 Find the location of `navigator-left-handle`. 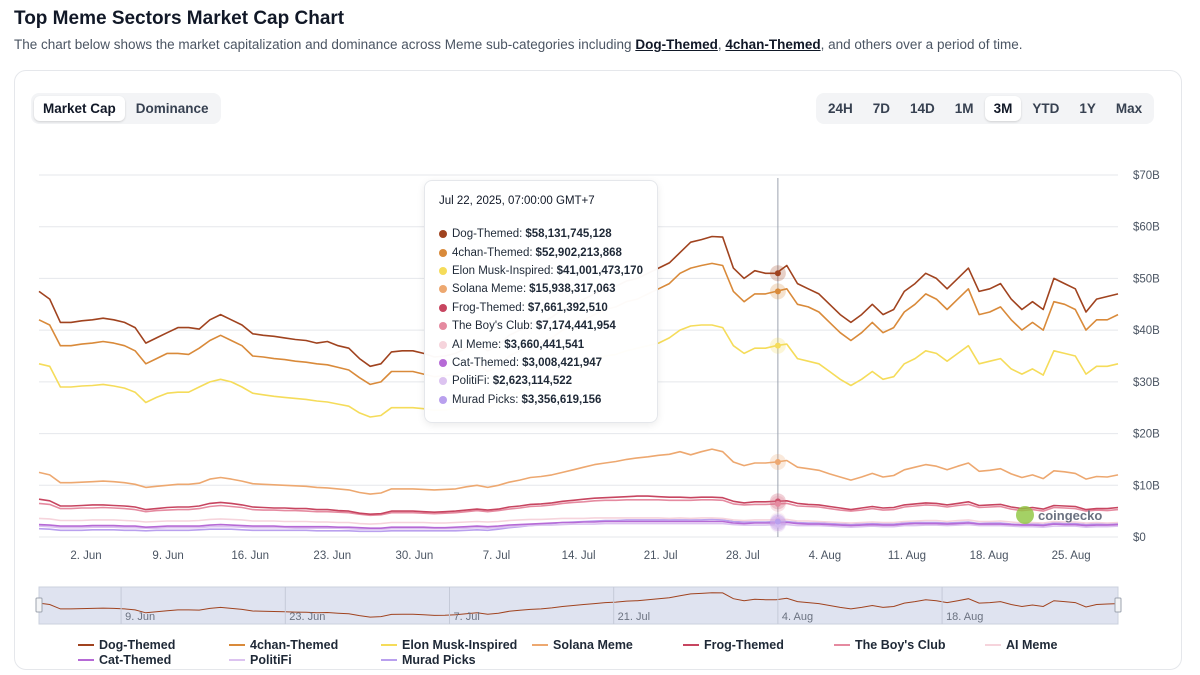

navigator-left-handle is located at coordinates (39, 605).